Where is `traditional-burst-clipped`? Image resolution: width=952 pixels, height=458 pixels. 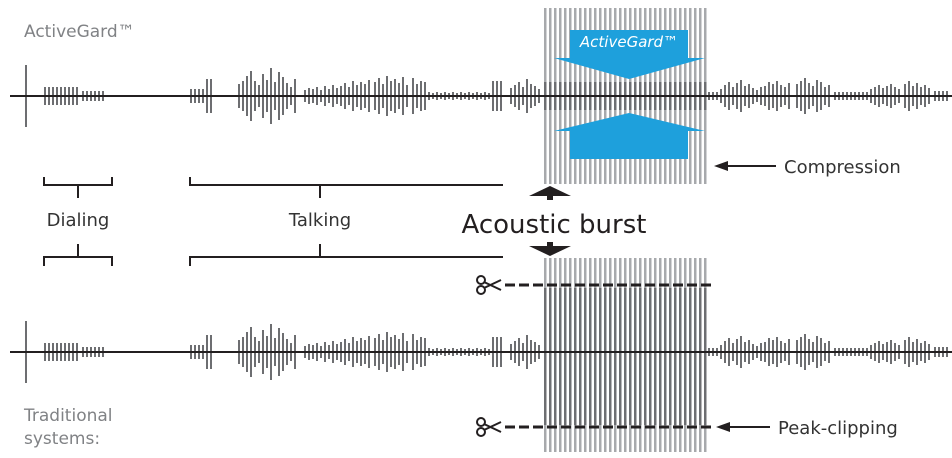 traditional-burst-clipped is located at coordinates (625, 355).